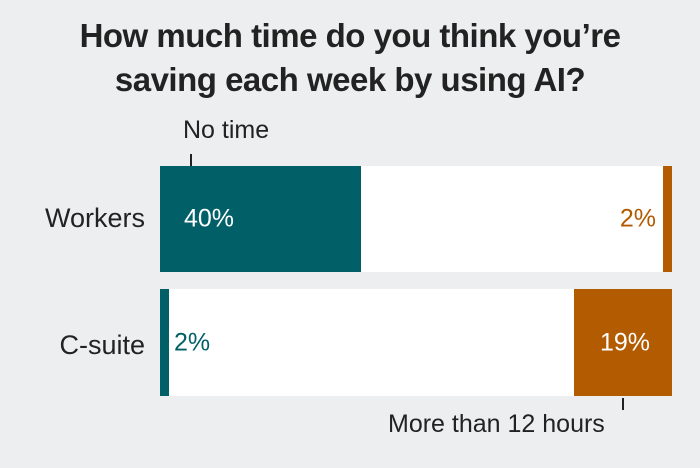  Describe the element at coordinates (667, 219) in the screenshot. I see `segment-workers-12h` at that location.